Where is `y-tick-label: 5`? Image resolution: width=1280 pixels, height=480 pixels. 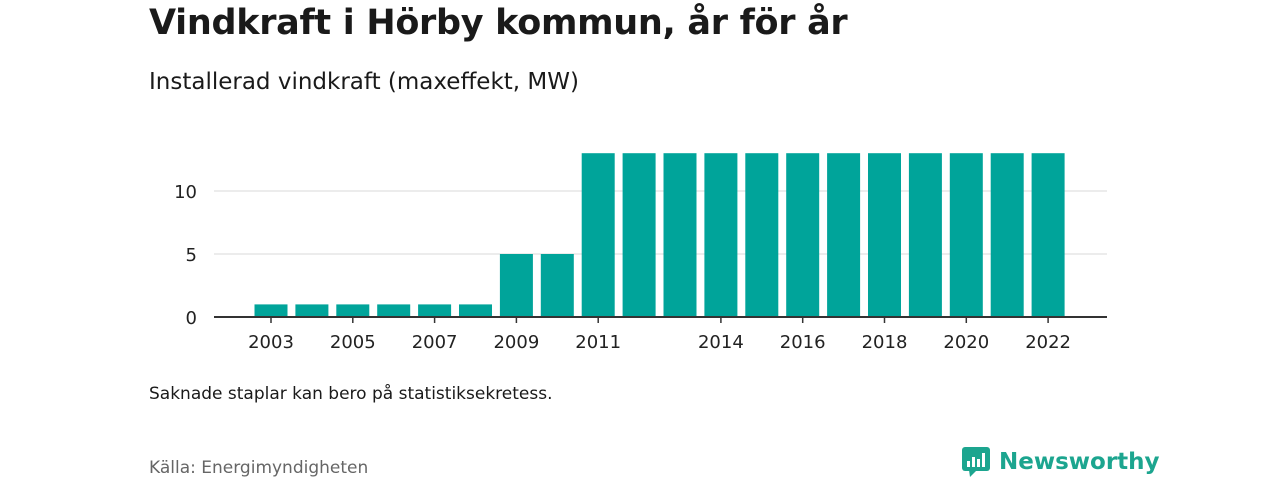
y-tick-label: 5 is located at coordinates (191, 255).